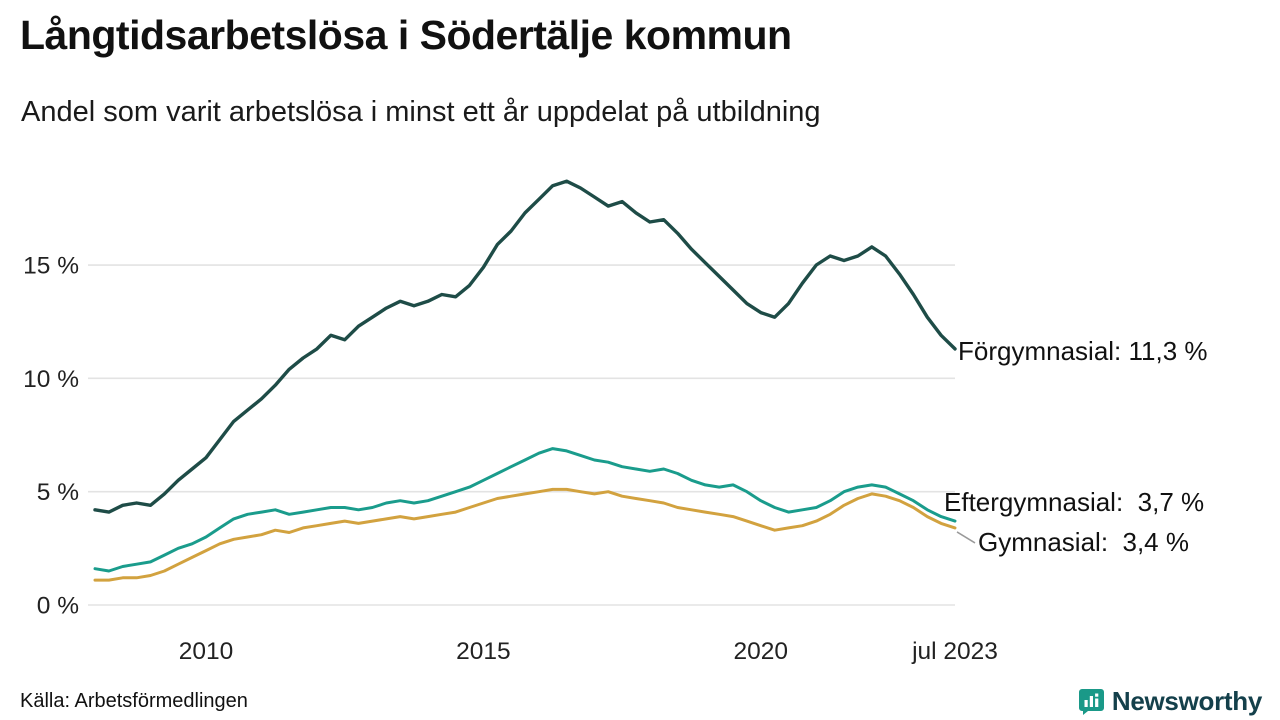 Image resolution: width=1280 pixels, height=720 pixels. I want to click on svg-text: jul 2023, so click(954, 651).